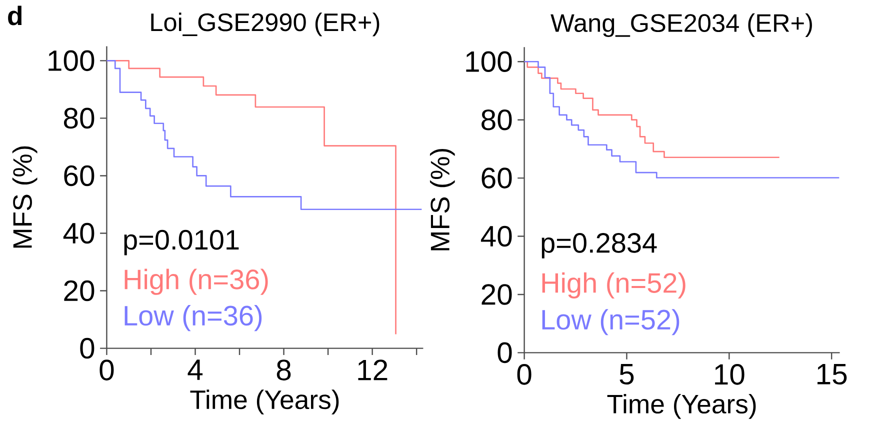 The width and height of the screenshot is (875, 442). I want to click on text: d, so click(15, 16).